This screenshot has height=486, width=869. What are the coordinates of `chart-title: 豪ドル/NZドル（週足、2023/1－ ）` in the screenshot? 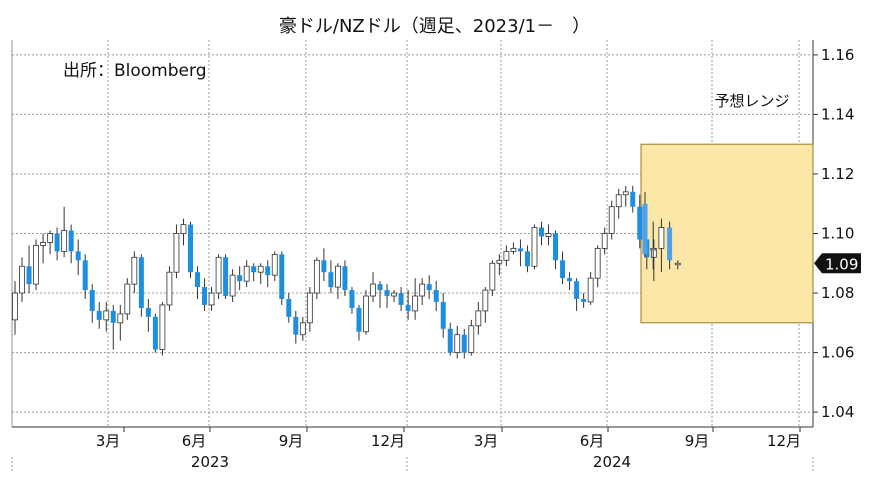 It's located at (434, 26).